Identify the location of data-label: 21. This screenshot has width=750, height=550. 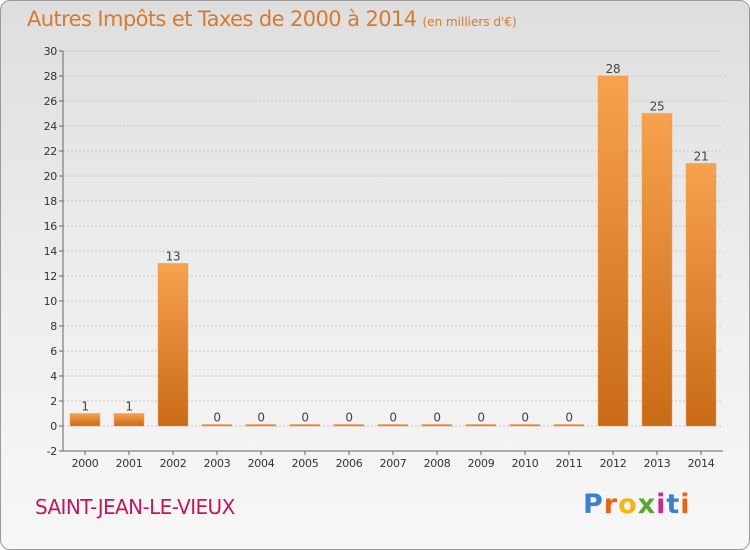
(701, 157).